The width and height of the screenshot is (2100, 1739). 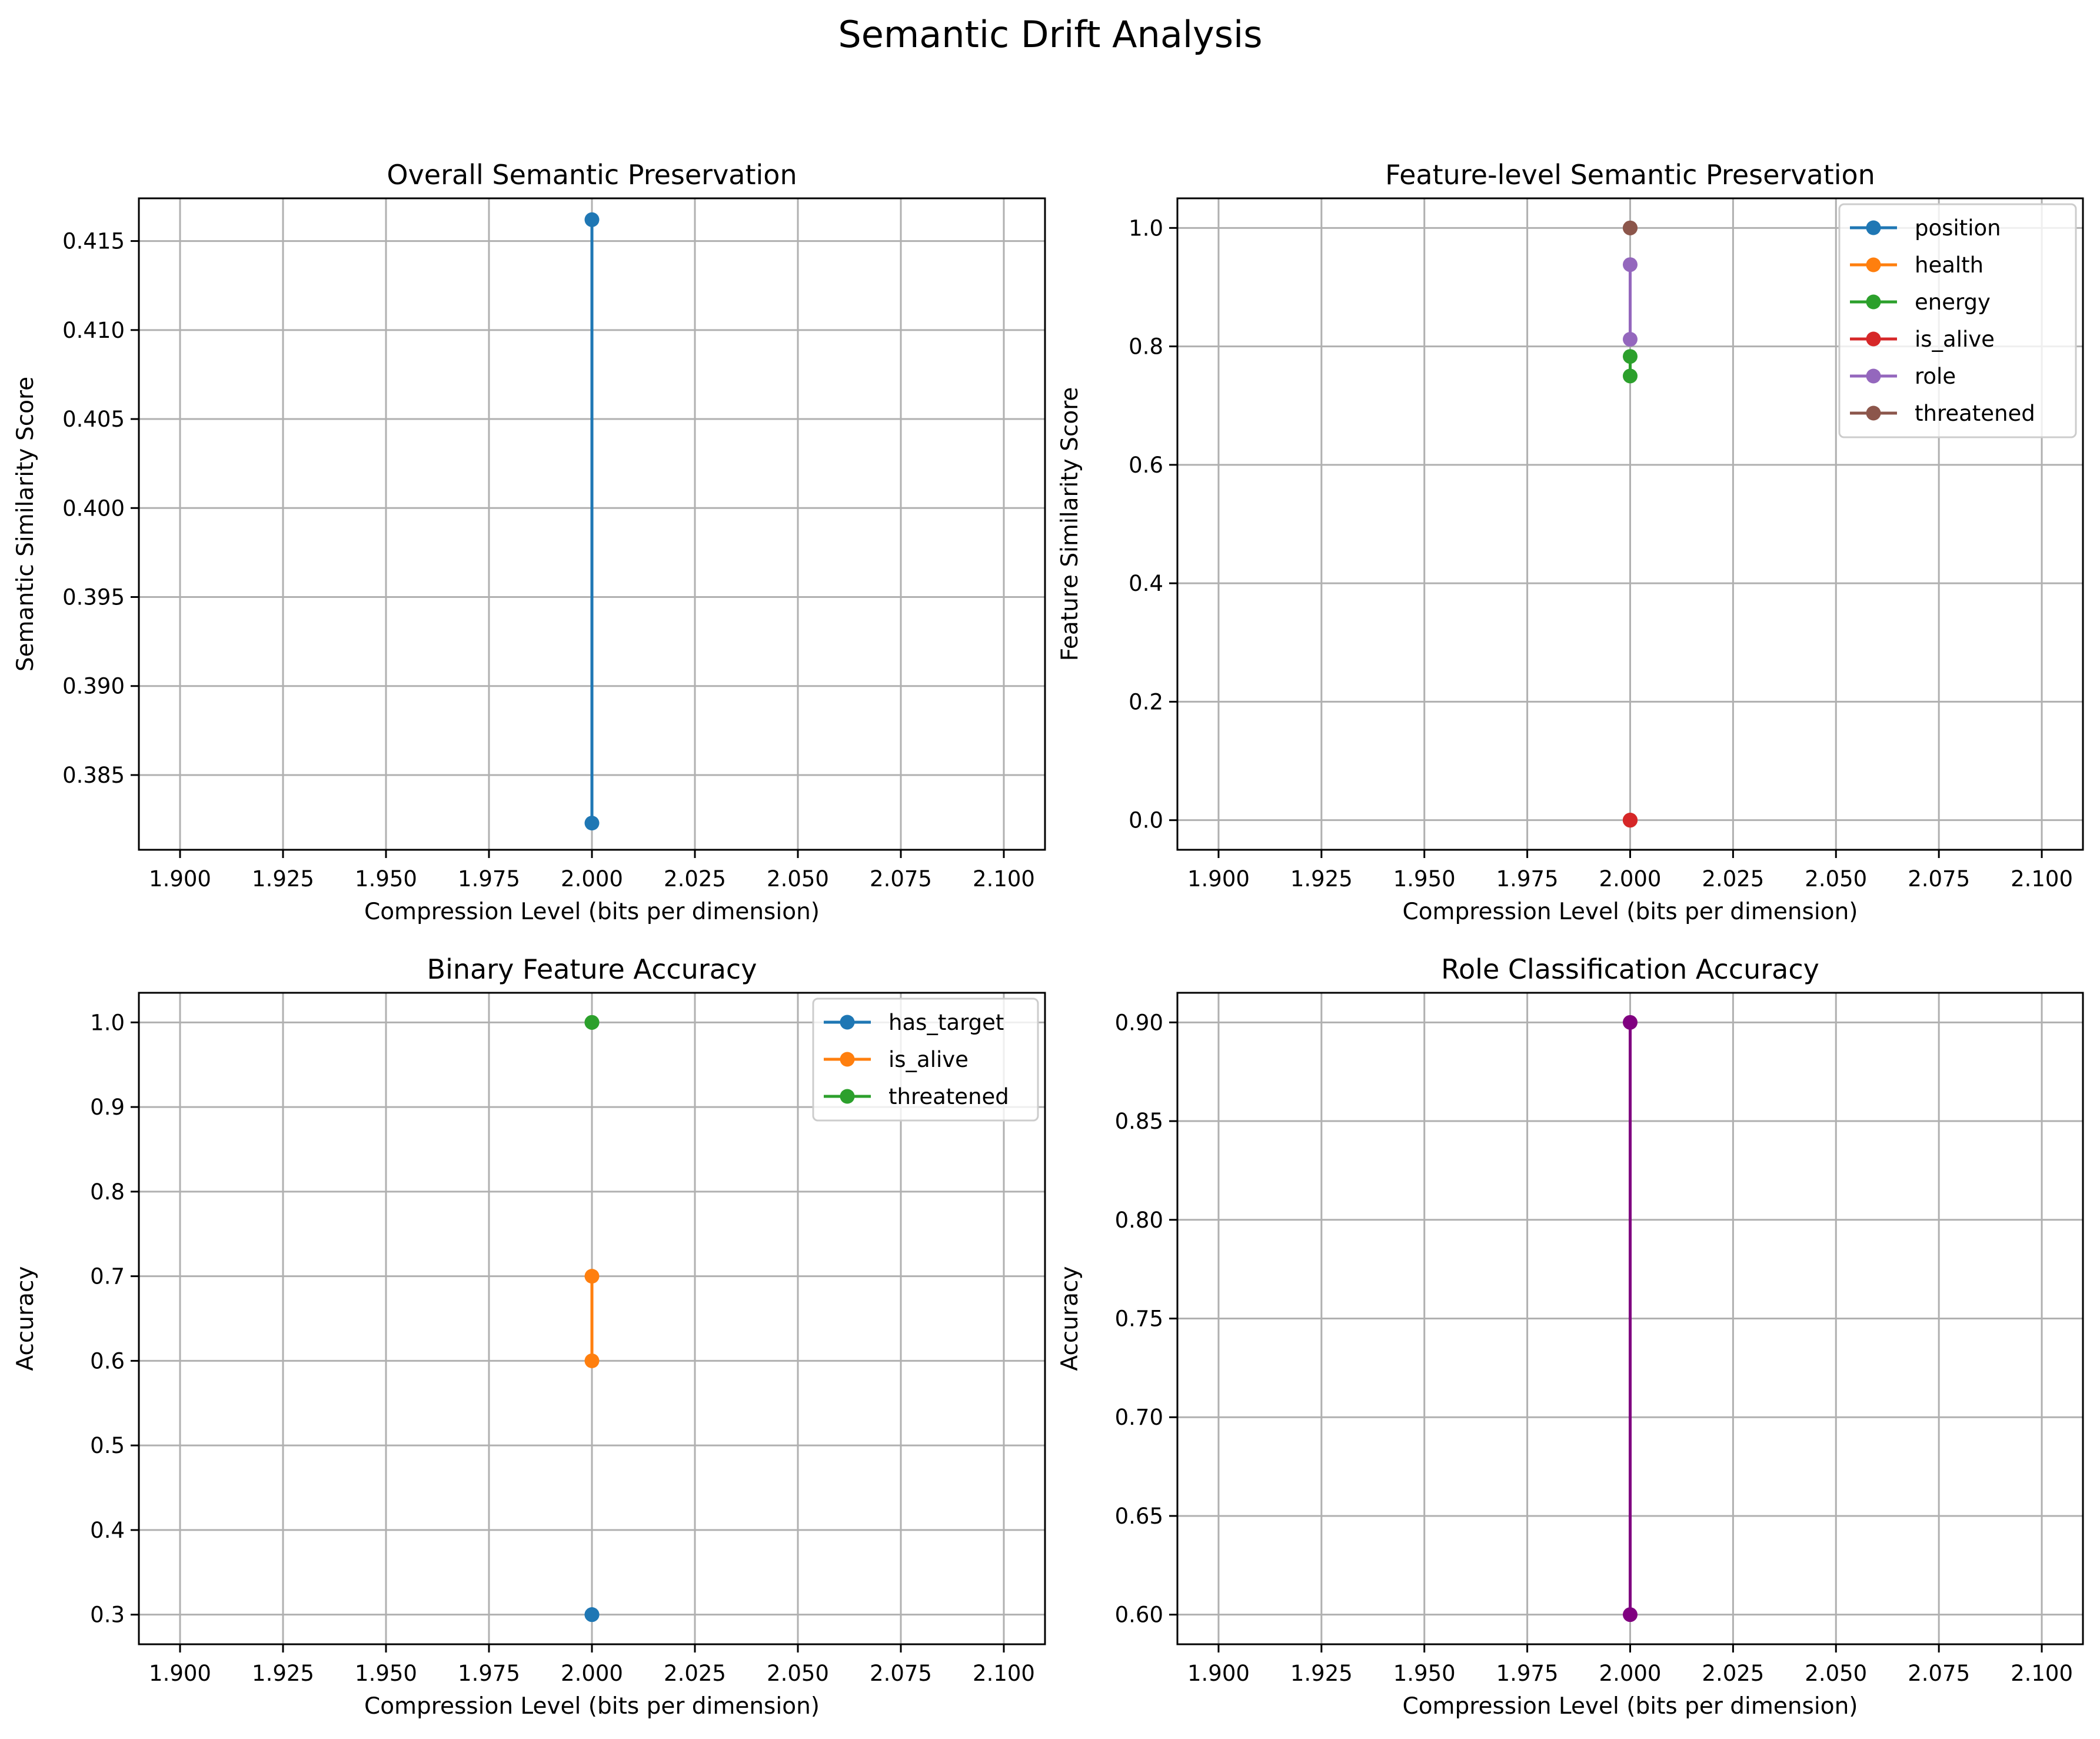 What do you see at coordinates (1949, 265) in the screenshot?
I see `legend-label: health` at bounding box center [1949, 265].